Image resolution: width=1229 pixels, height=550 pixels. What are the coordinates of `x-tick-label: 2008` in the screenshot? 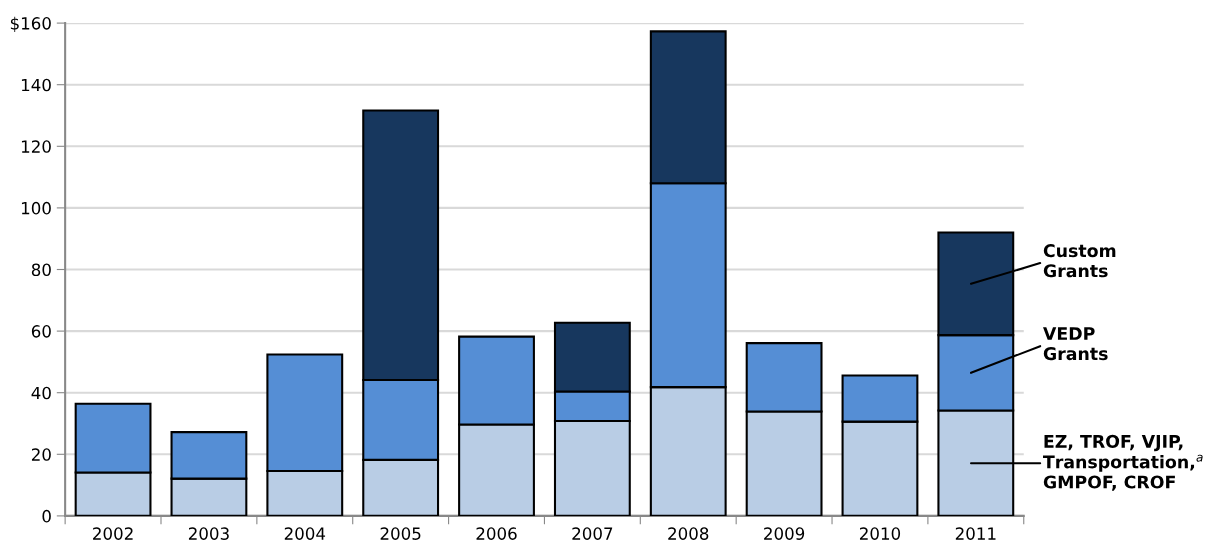 It's located at (688, 533).